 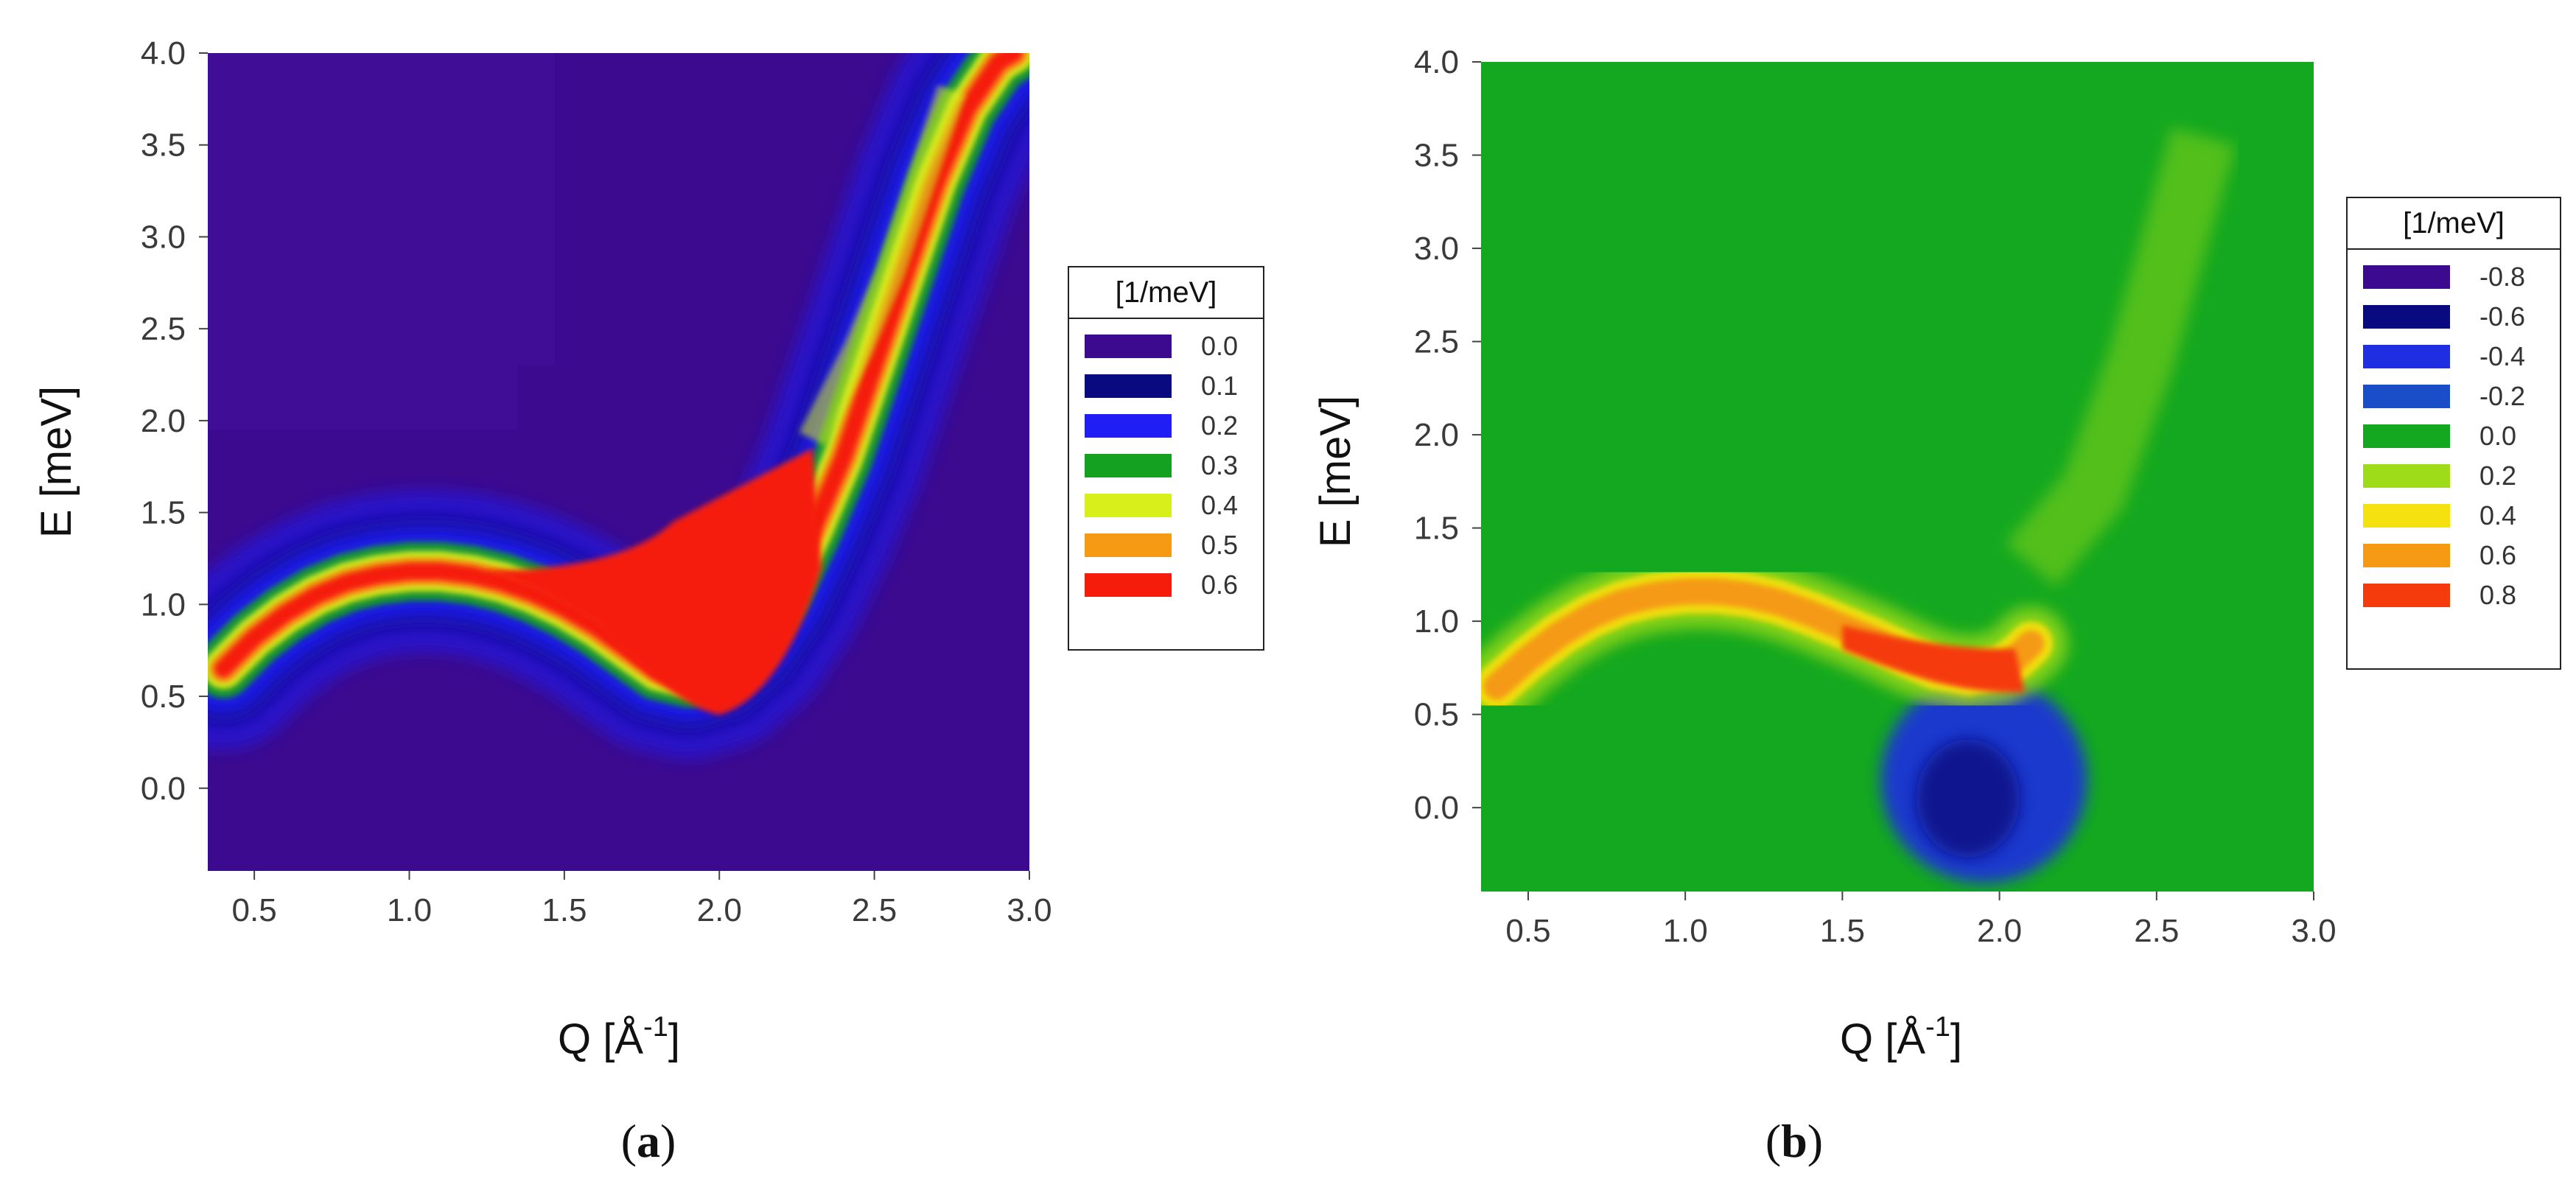 I want to click on panel-caption-b: (b), so click(x=1794, y=1141).